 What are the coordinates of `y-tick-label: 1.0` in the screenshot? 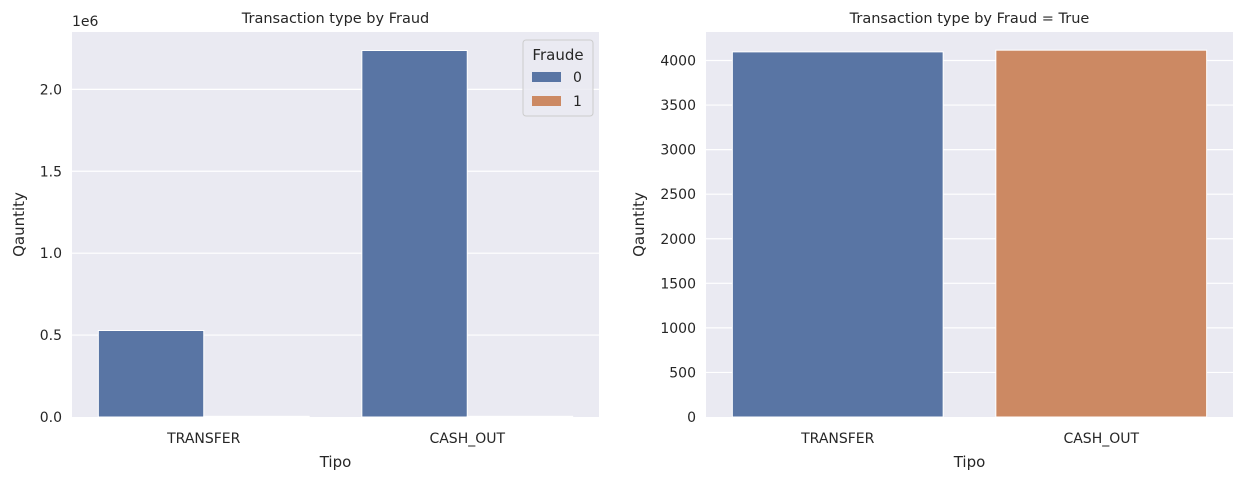 It's located at (51, 254).